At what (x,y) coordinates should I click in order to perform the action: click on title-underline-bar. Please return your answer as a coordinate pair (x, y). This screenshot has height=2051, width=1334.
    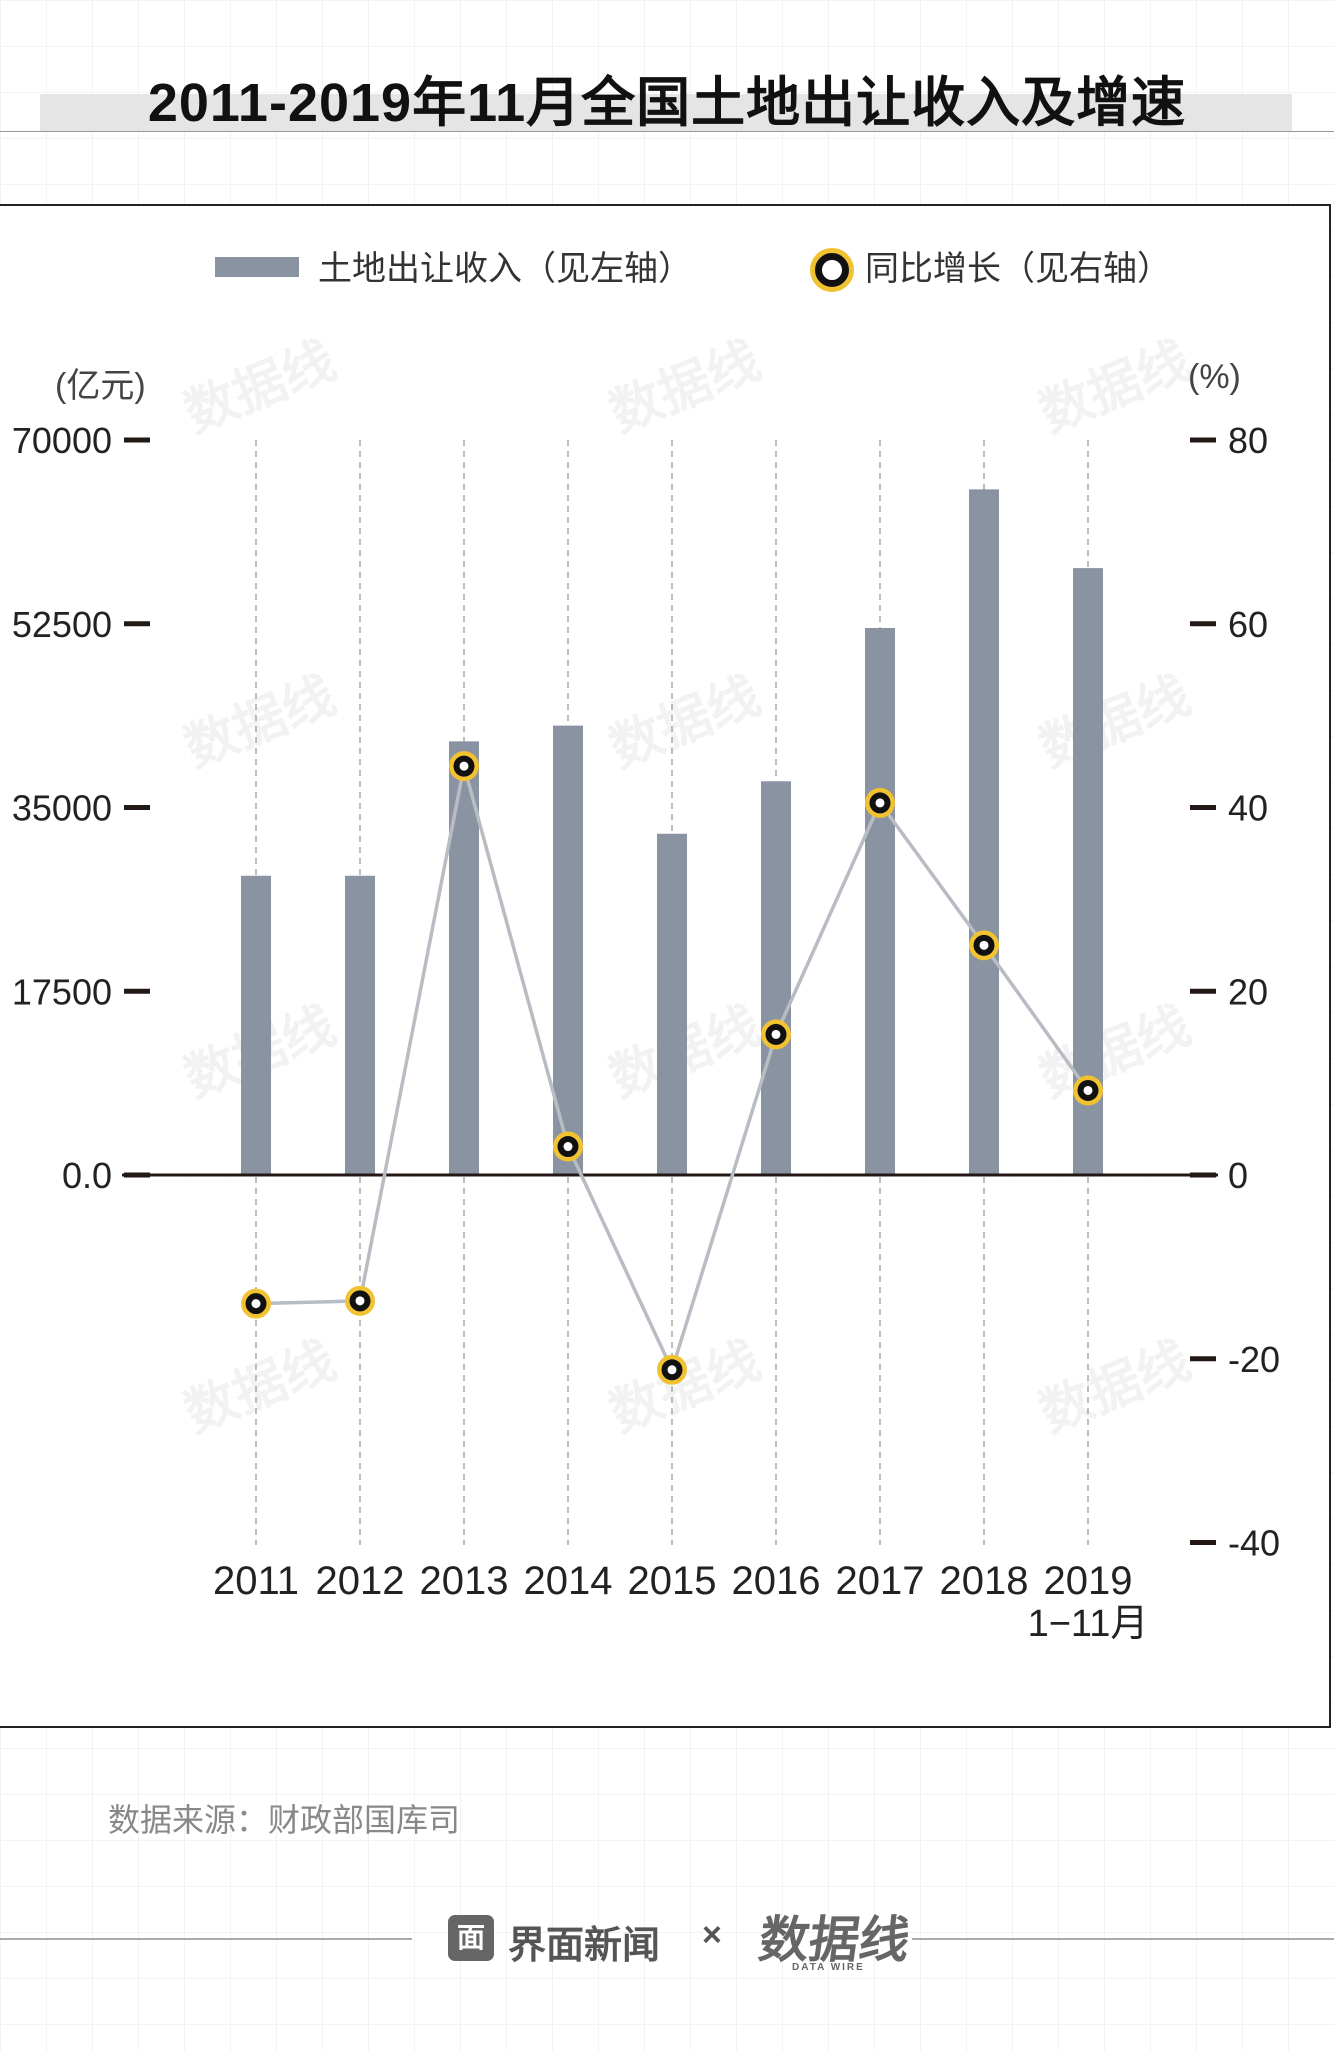
    Looking at the image, I should click on (666, 113).